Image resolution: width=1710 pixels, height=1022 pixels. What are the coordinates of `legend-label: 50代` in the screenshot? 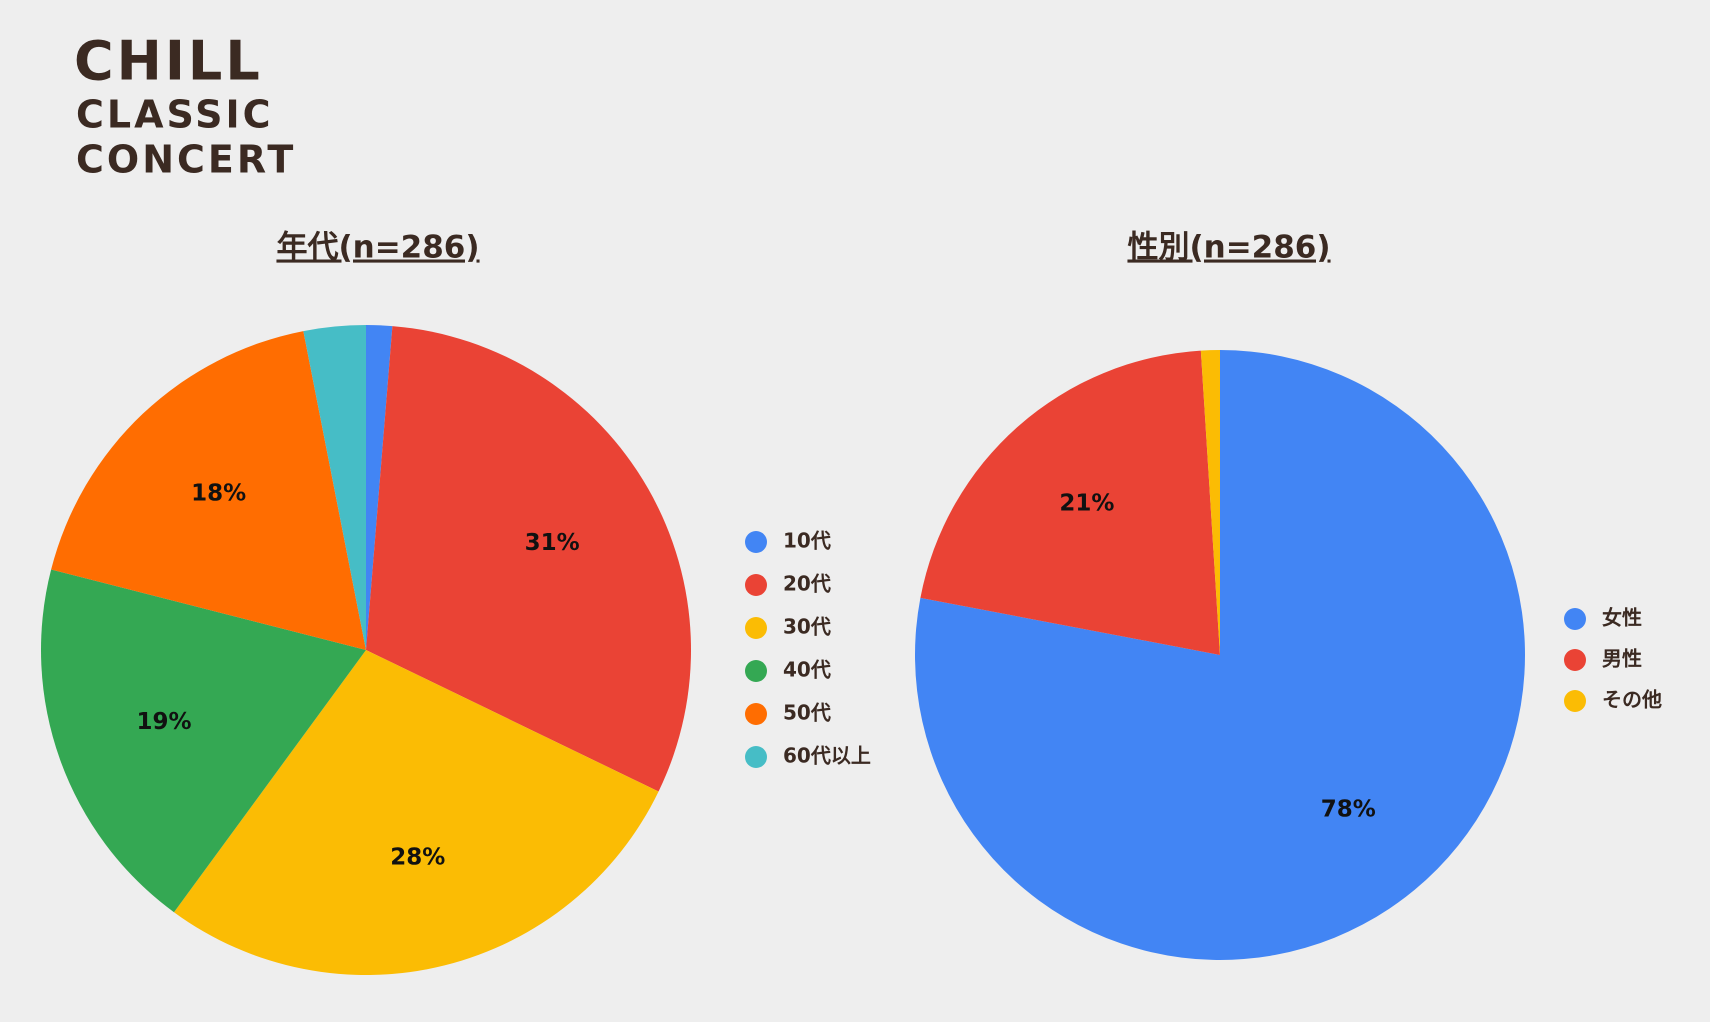 It's located at (807, 713).